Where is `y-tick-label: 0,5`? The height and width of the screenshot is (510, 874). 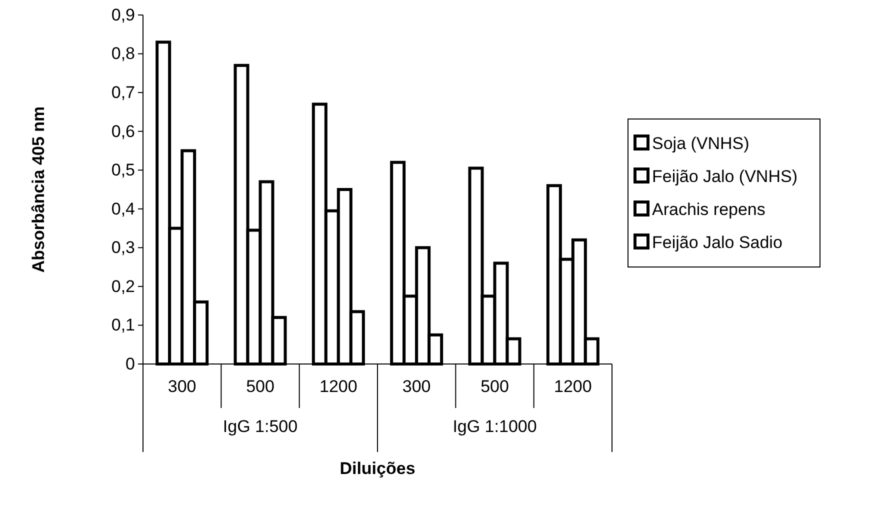 y-tick-label: 0,5 is located at coordinates (123, 170).